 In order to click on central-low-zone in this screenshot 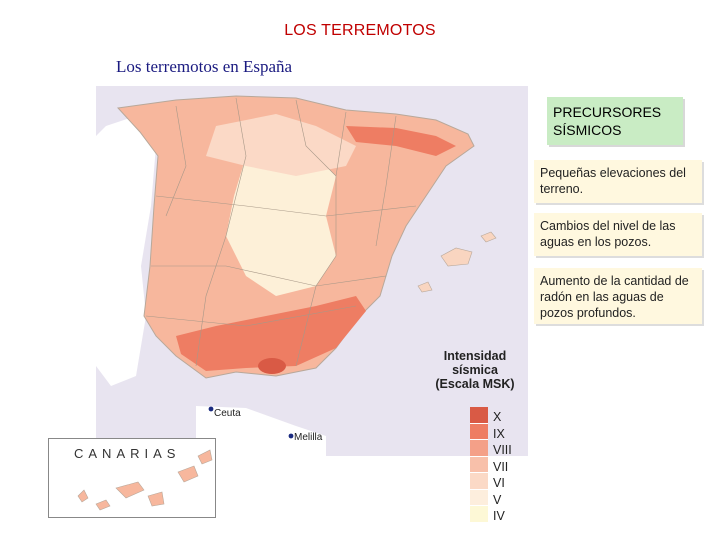, I will do `click(281, 221)`.